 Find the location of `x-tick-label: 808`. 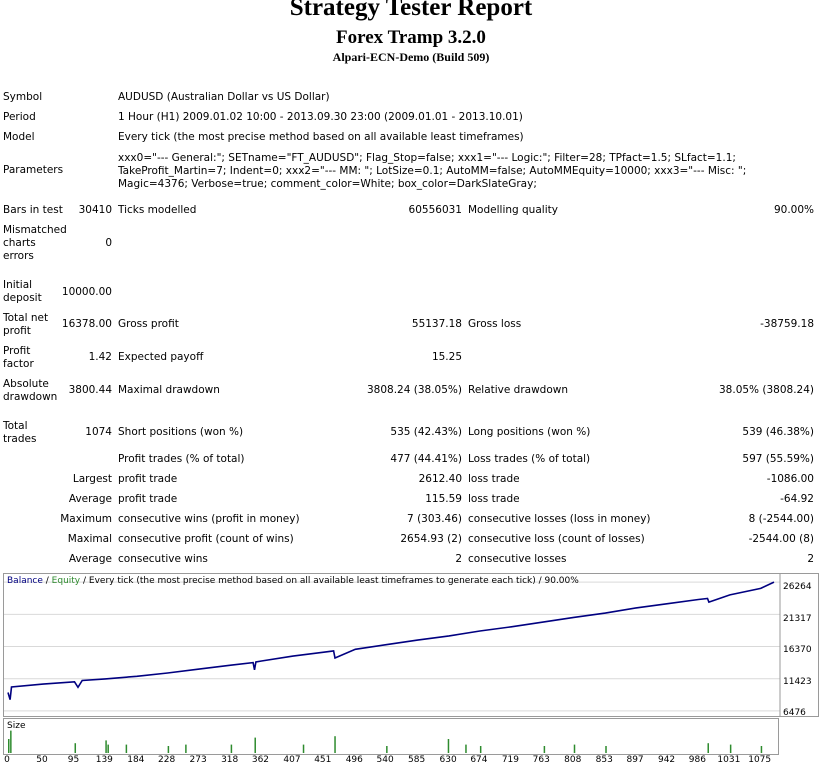

x-tick-label: 808 is located at coordinates (573, 760).